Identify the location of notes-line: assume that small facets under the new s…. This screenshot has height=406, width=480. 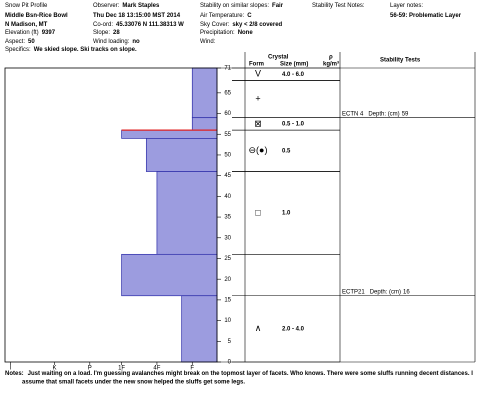
(133, 383).